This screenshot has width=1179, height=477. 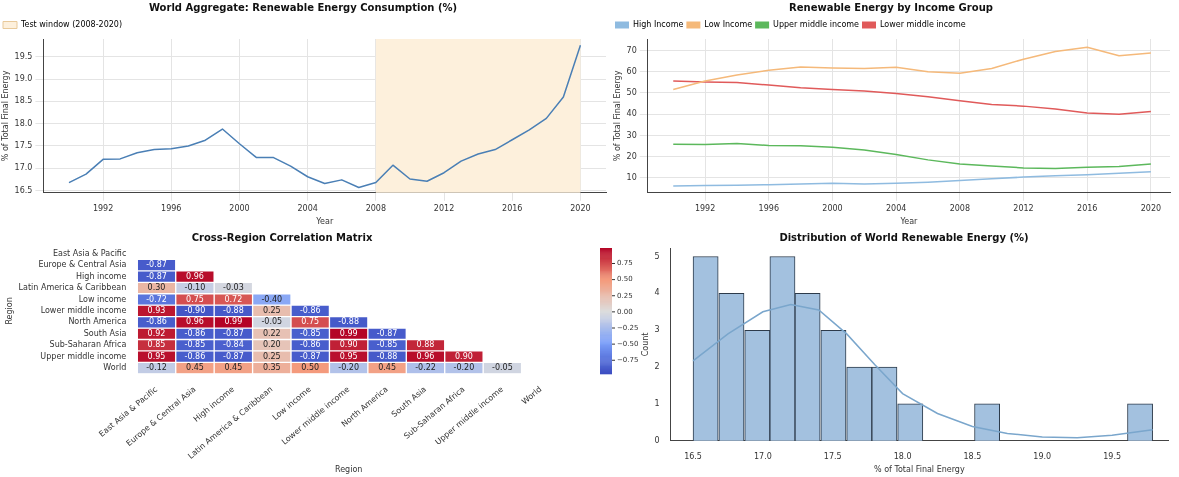 What do you see at coordinates (156, 344) in the screenshot?
I see `data-label: 0.85` at bounding box center [156, 344].